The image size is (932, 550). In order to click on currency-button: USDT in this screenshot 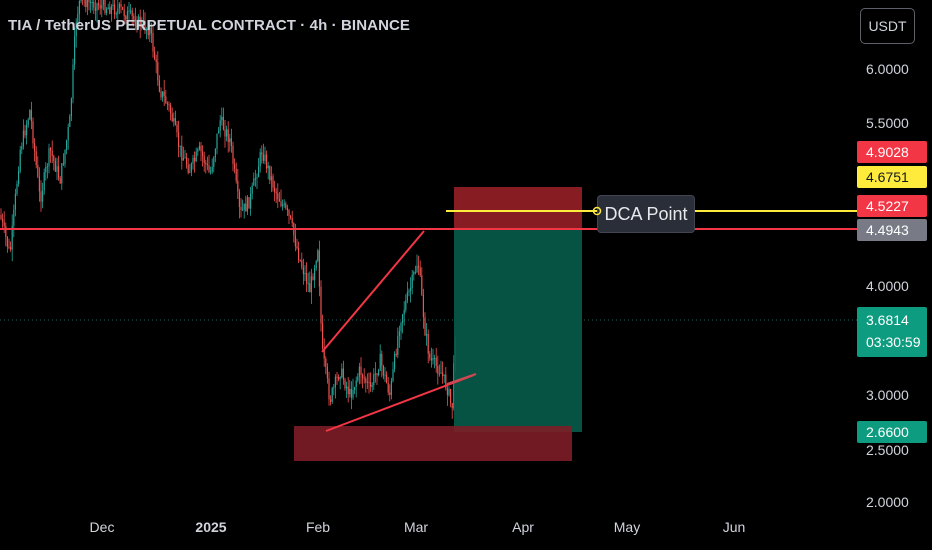, I will do `click(887, 26)`.